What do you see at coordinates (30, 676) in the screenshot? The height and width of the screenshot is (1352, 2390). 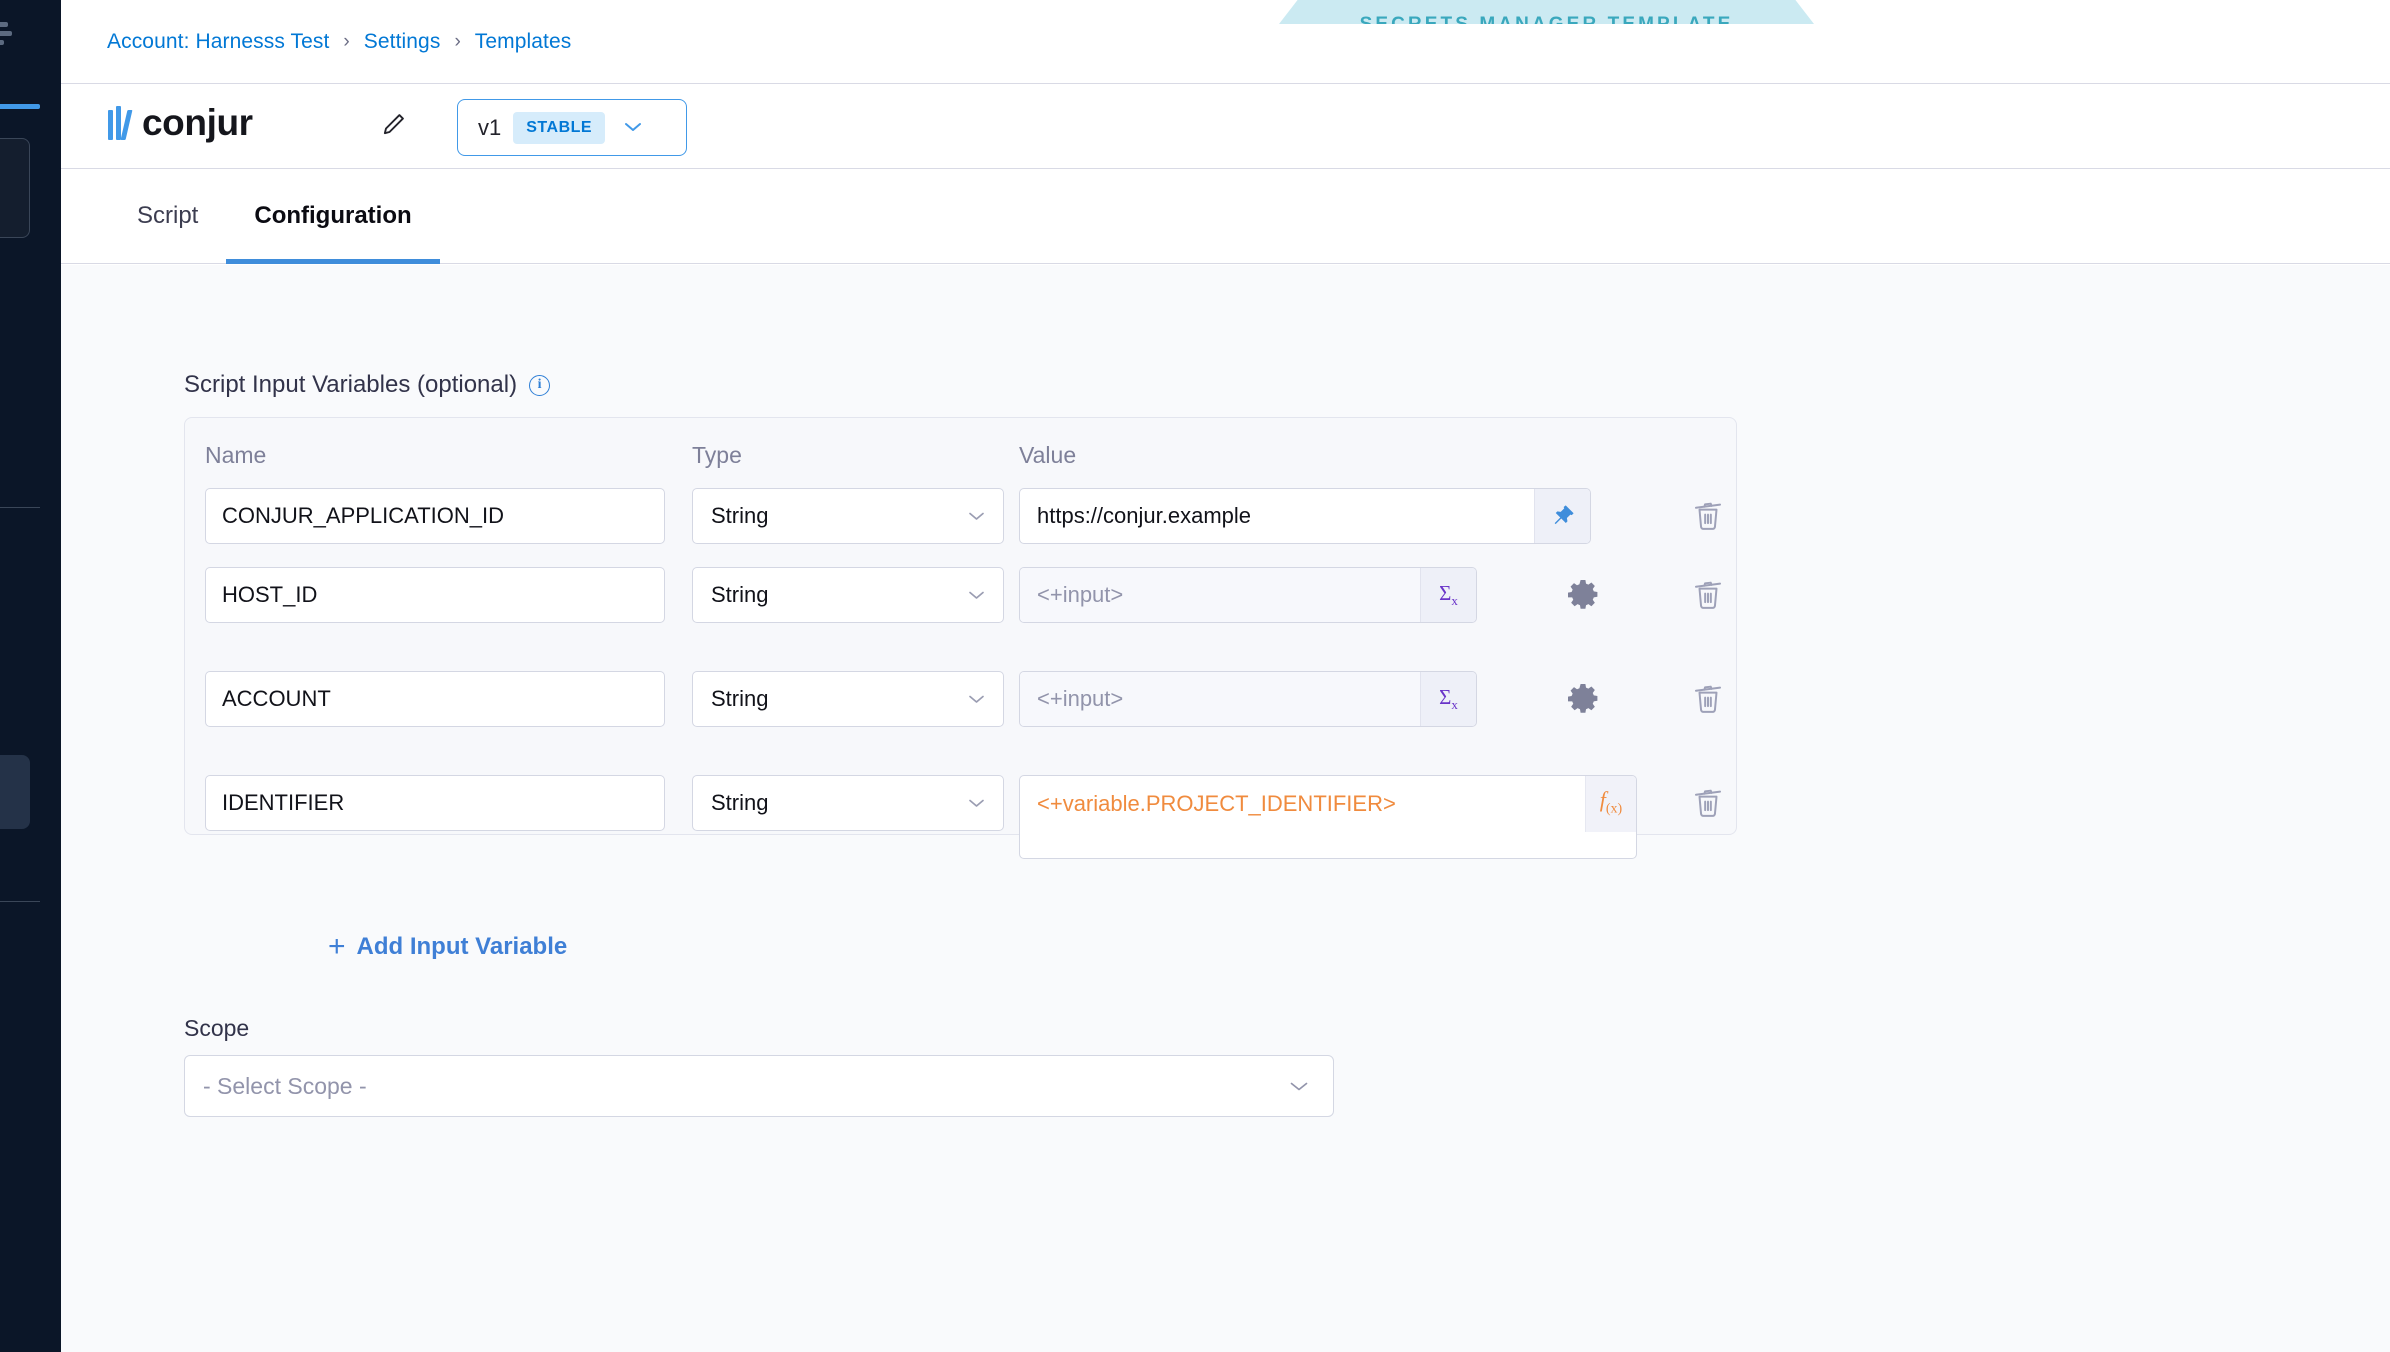 I see `left-nav-rail` at bounding box center [30, 676].